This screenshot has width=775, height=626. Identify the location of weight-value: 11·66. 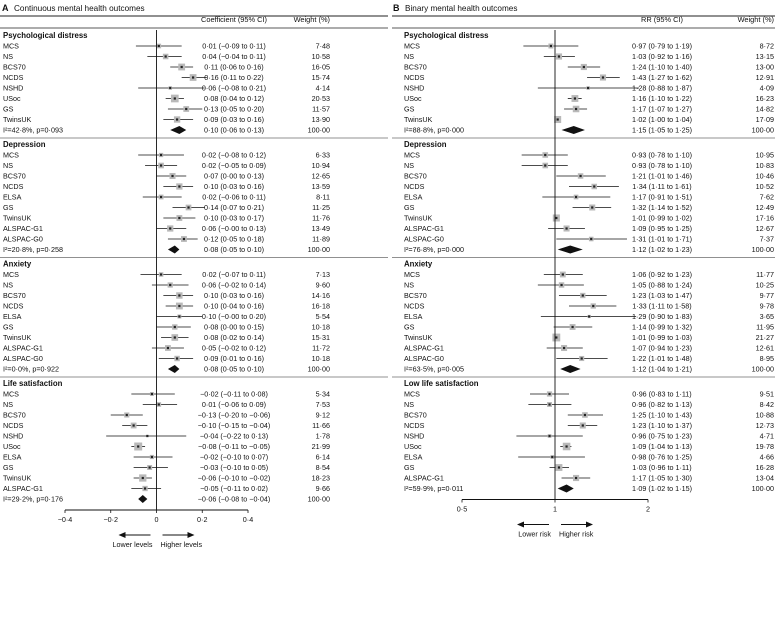
(321, 425).